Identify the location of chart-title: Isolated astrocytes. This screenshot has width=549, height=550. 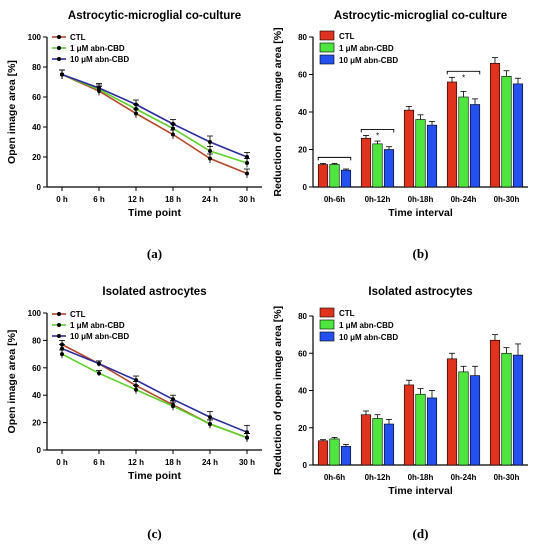
(420, 292).